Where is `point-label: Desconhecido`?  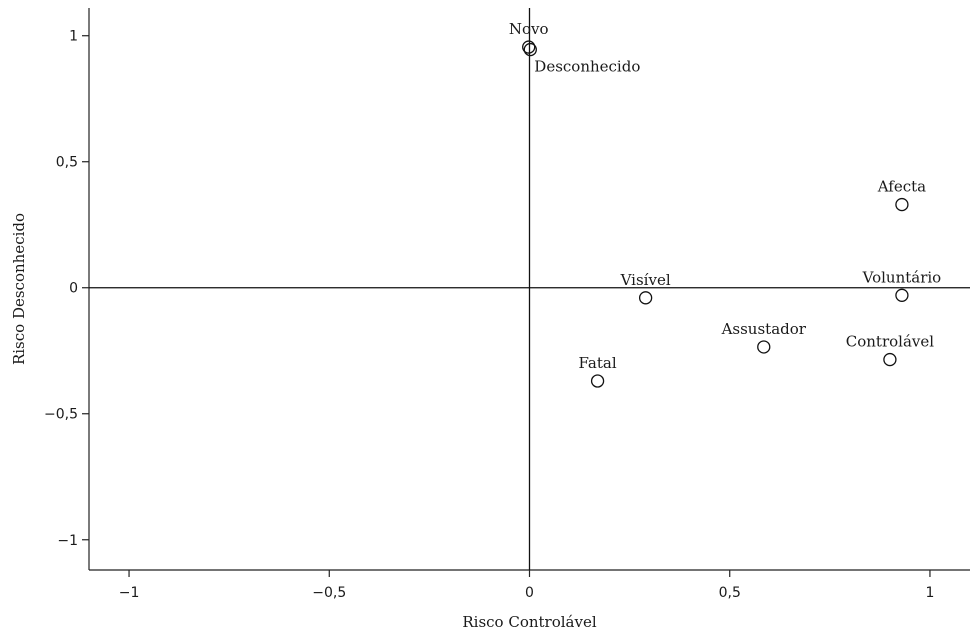 point-label: Desconhecido is located at coordinates (587, 67).